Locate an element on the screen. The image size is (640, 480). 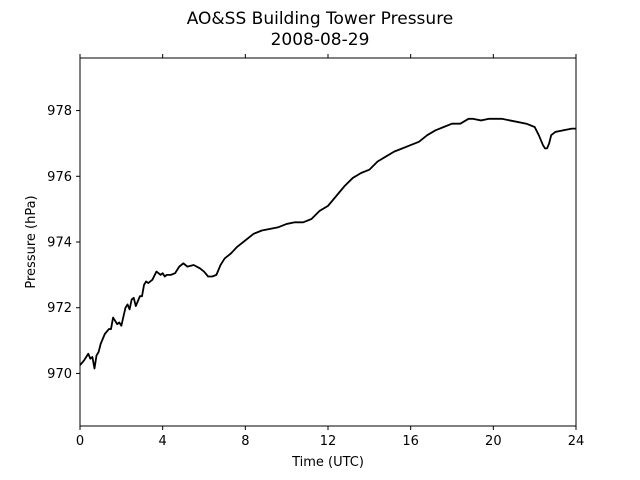
x-tick-label: 16 is located at coordinates (410, 441).